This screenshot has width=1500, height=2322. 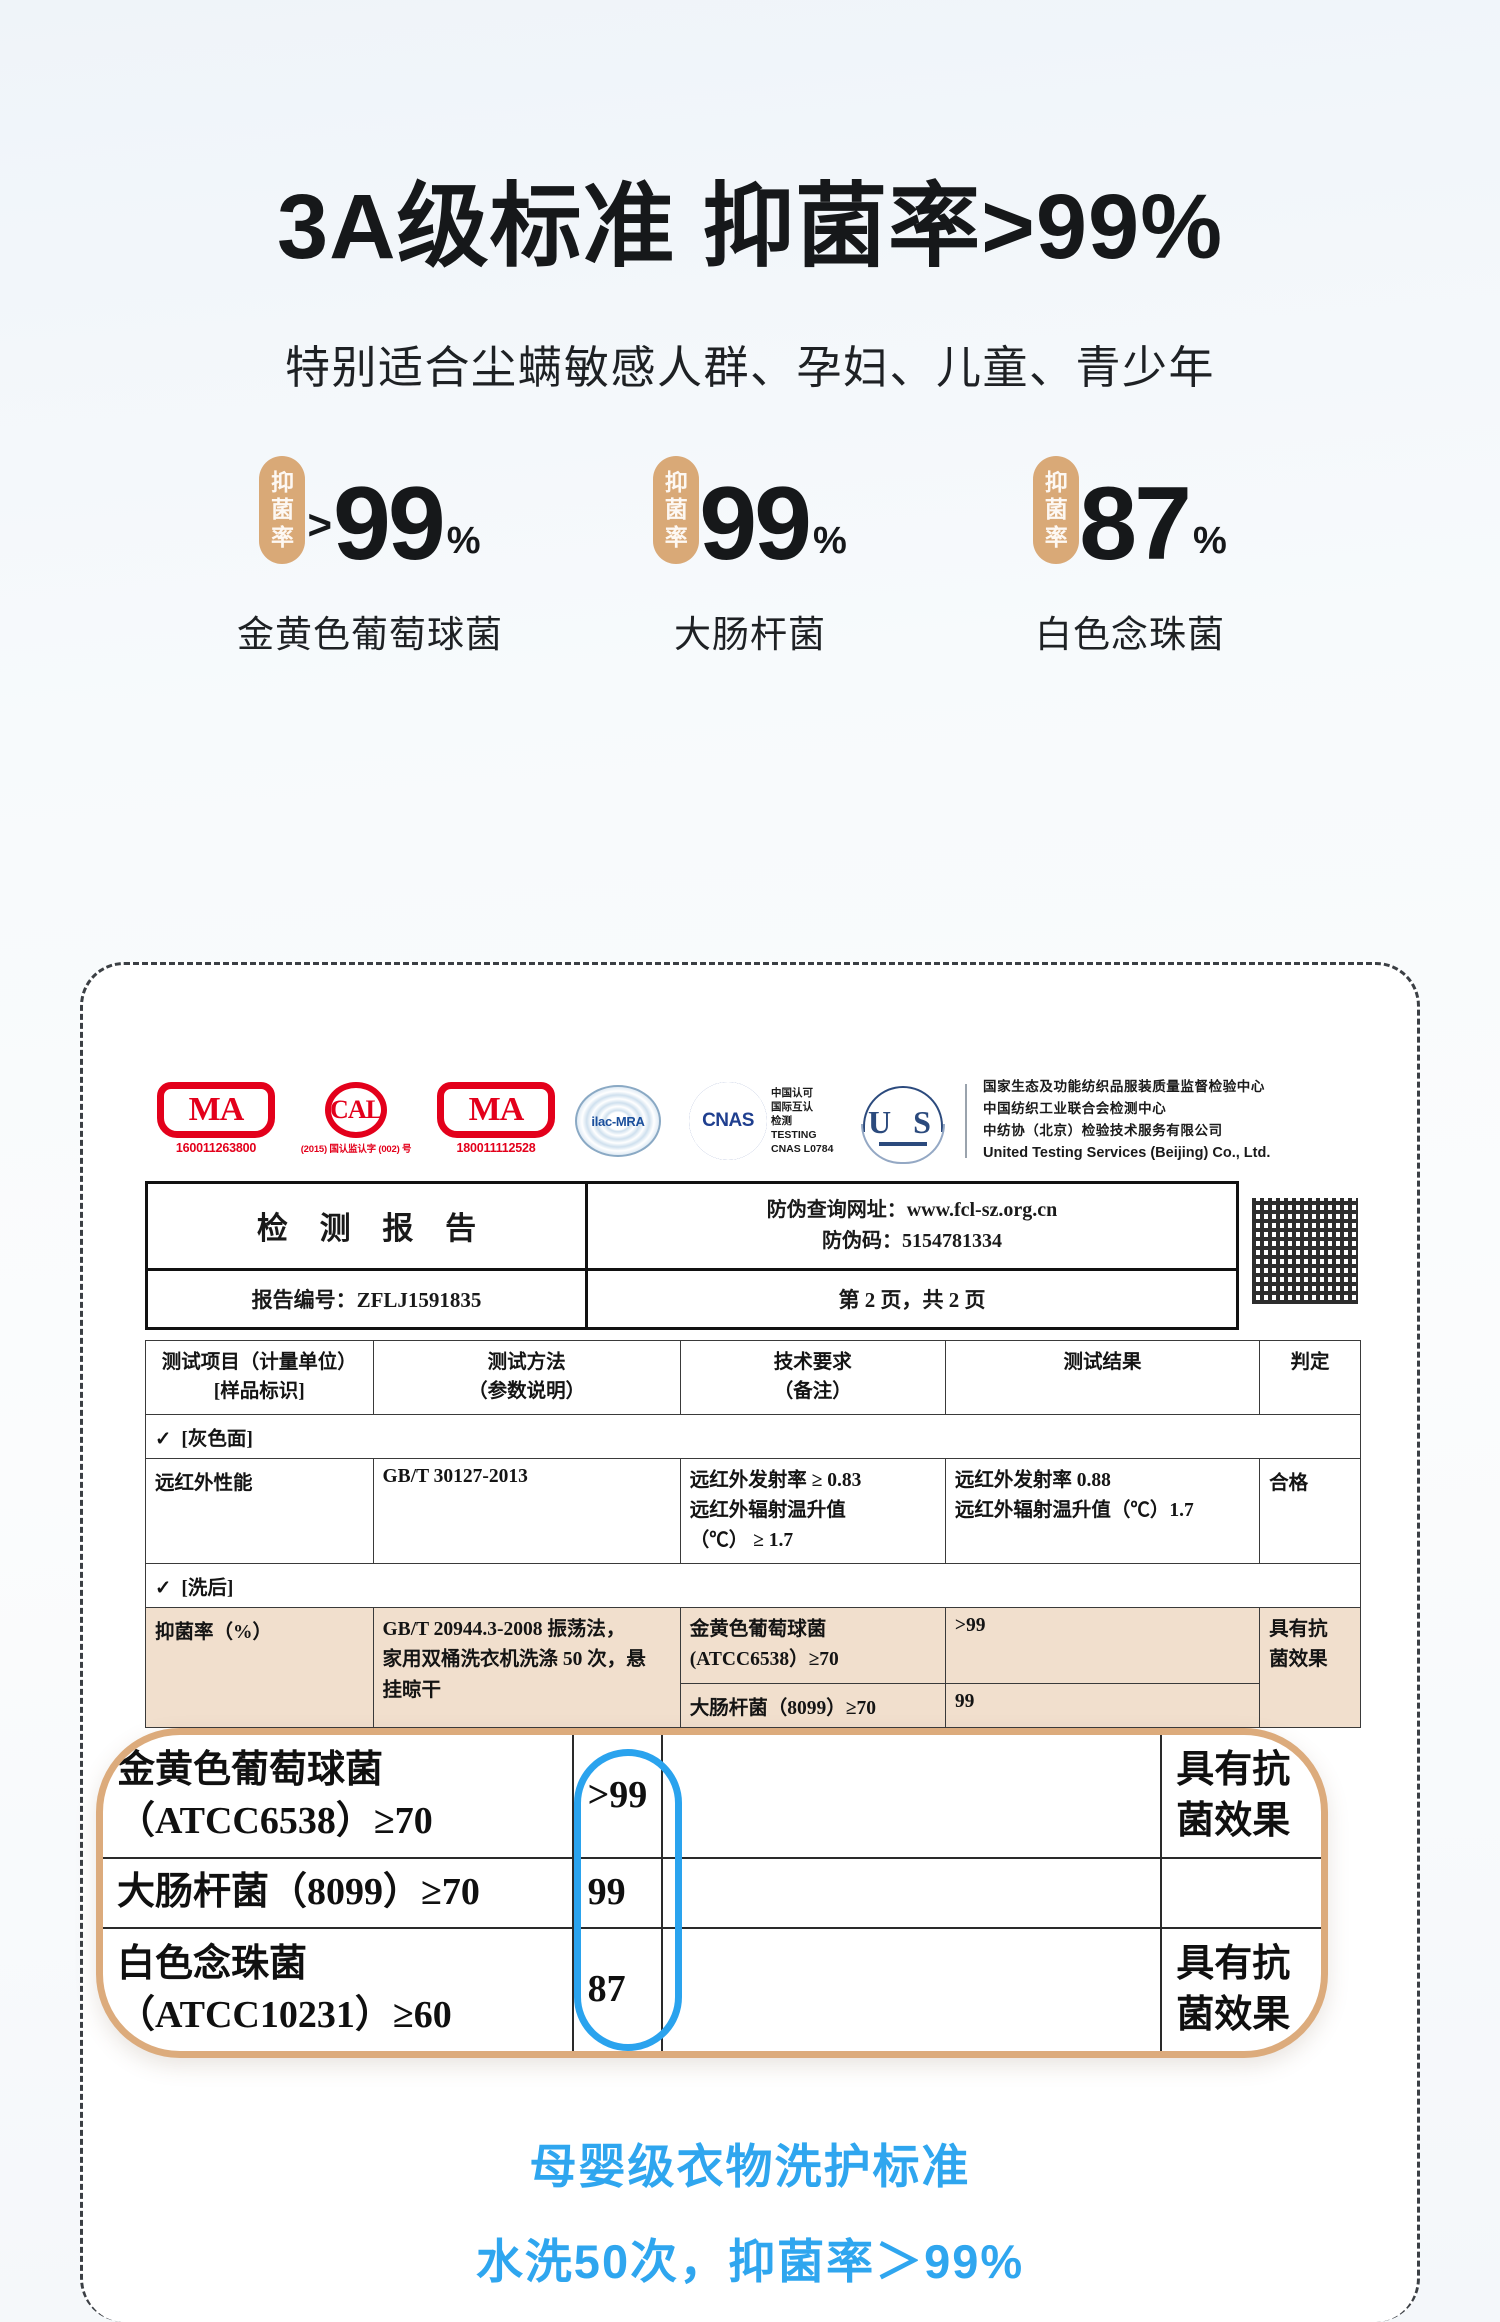 I want to click on cma-logo-icon-2: MA 180011112528, so click(x=496, y=1121).